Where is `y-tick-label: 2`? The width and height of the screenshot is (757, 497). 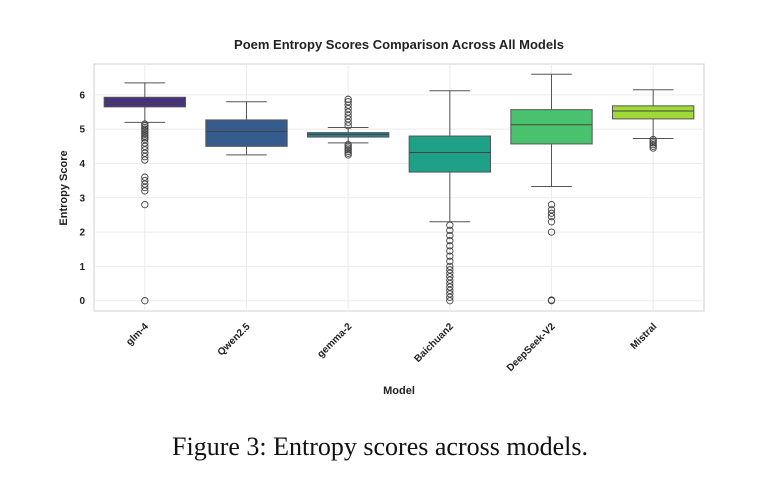
y-tick-label: 2 is located at coordinates (82, 233).